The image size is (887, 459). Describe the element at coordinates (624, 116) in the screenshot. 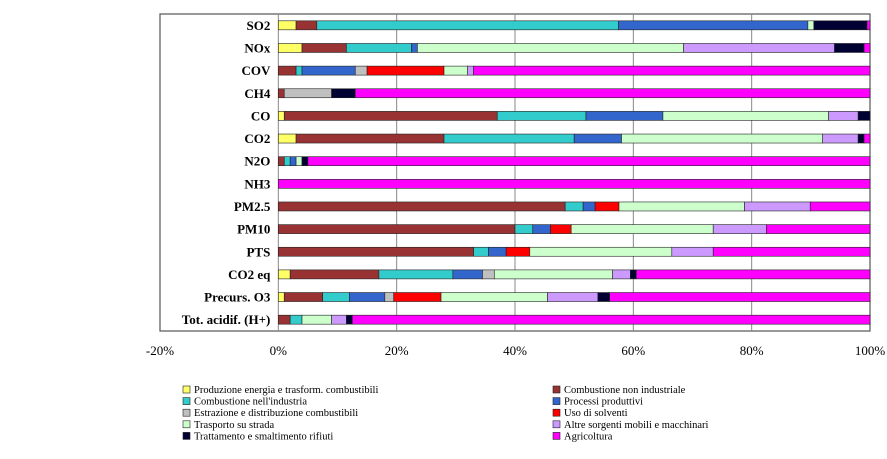

I see `bar-co-s3` at that location.